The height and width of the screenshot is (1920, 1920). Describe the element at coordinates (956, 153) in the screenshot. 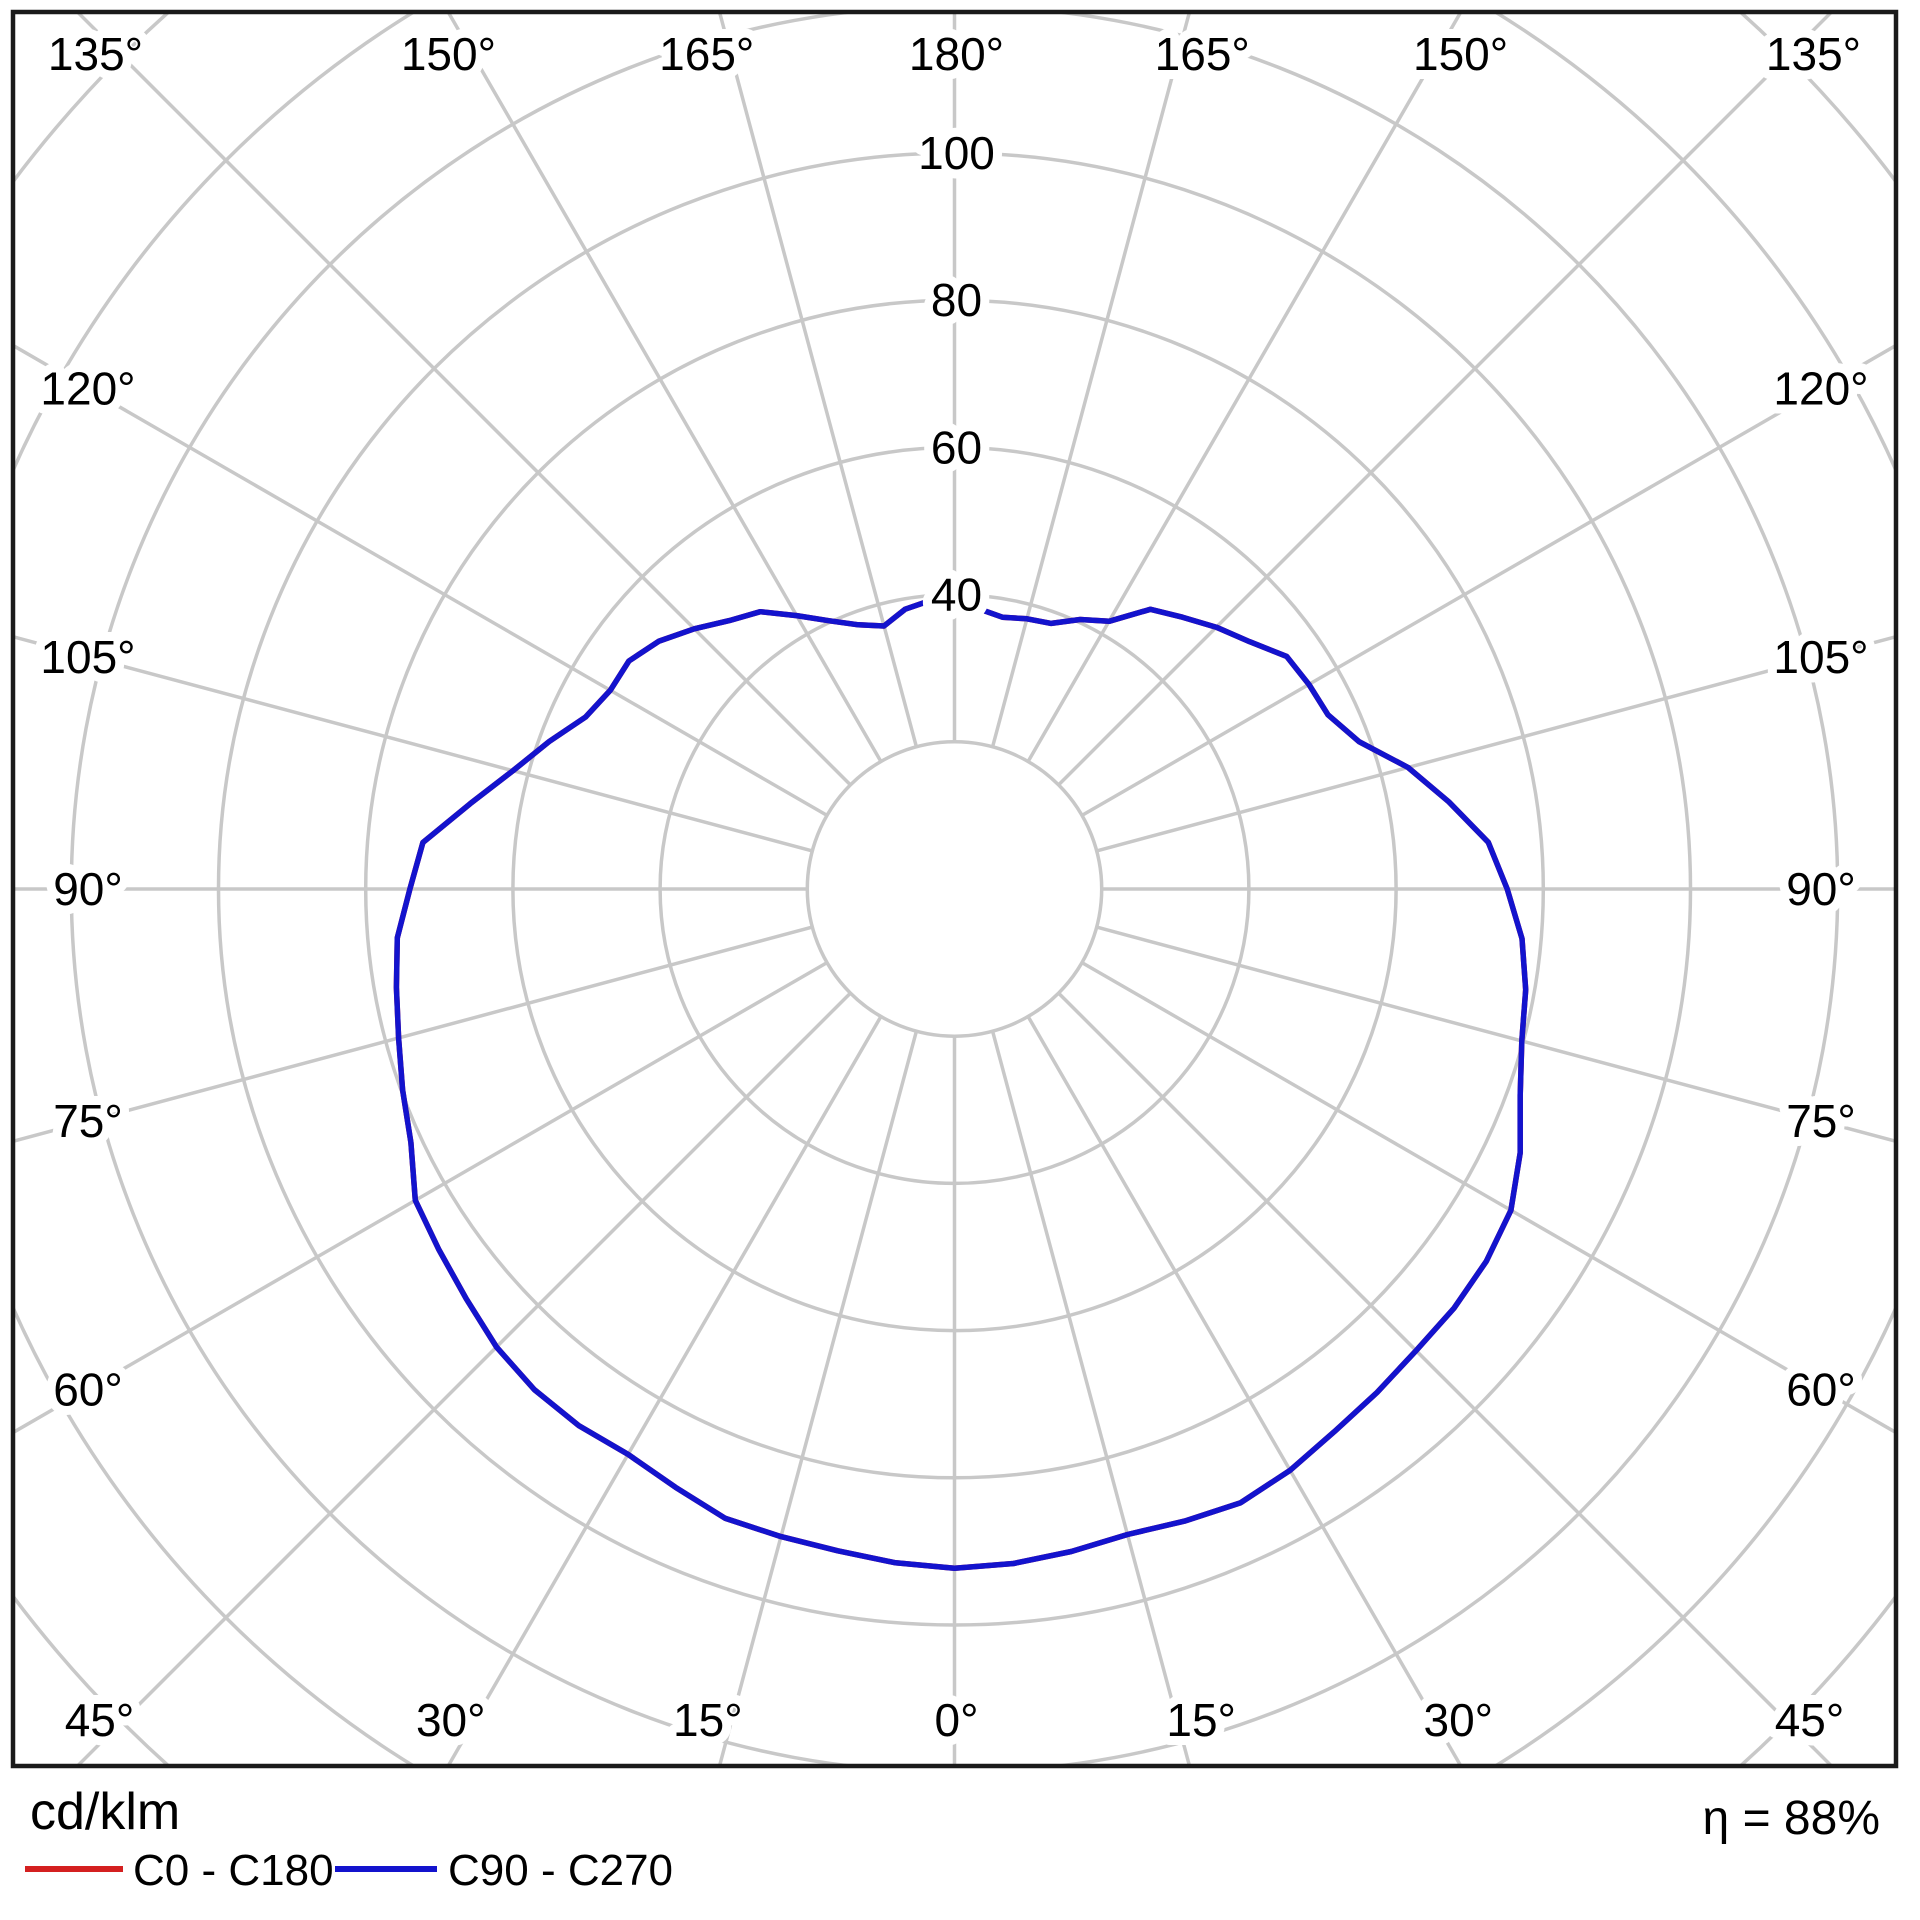

I see `radial-tick-label-100: 100` at that location.